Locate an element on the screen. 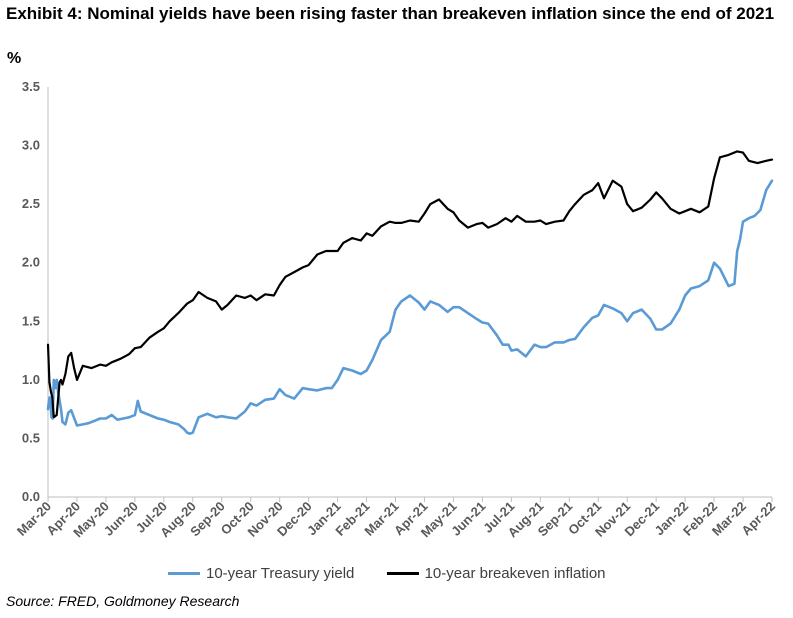 The width and height of the screenshot is (793, 618). y-tick-label: 3.0 is located at coordinates (31, 145).